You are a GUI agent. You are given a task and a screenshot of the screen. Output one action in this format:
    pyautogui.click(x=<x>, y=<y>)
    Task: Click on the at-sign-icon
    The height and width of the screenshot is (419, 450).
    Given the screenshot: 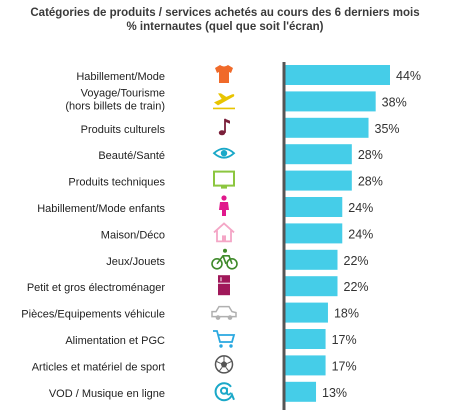 What is the action you would take?
    pyautogui.click(x=224, y=392)
    